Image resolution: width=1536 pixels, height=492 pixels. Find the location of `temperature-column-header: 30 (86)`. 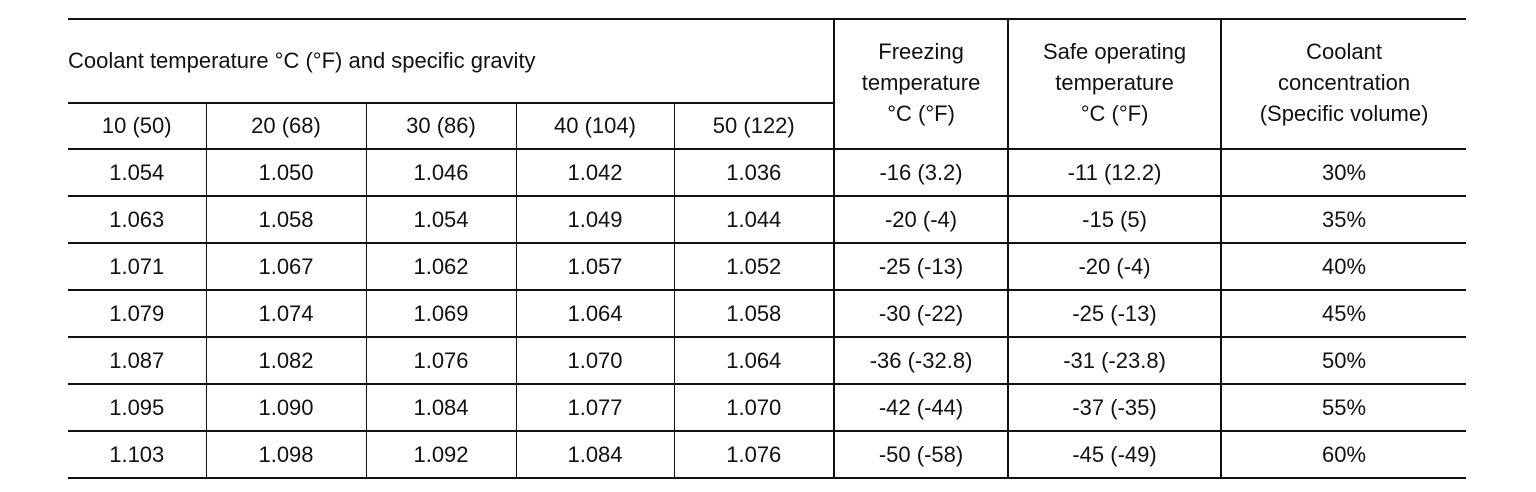

temperature-column-header: 30 (86) is located at coordinates (440, 126).